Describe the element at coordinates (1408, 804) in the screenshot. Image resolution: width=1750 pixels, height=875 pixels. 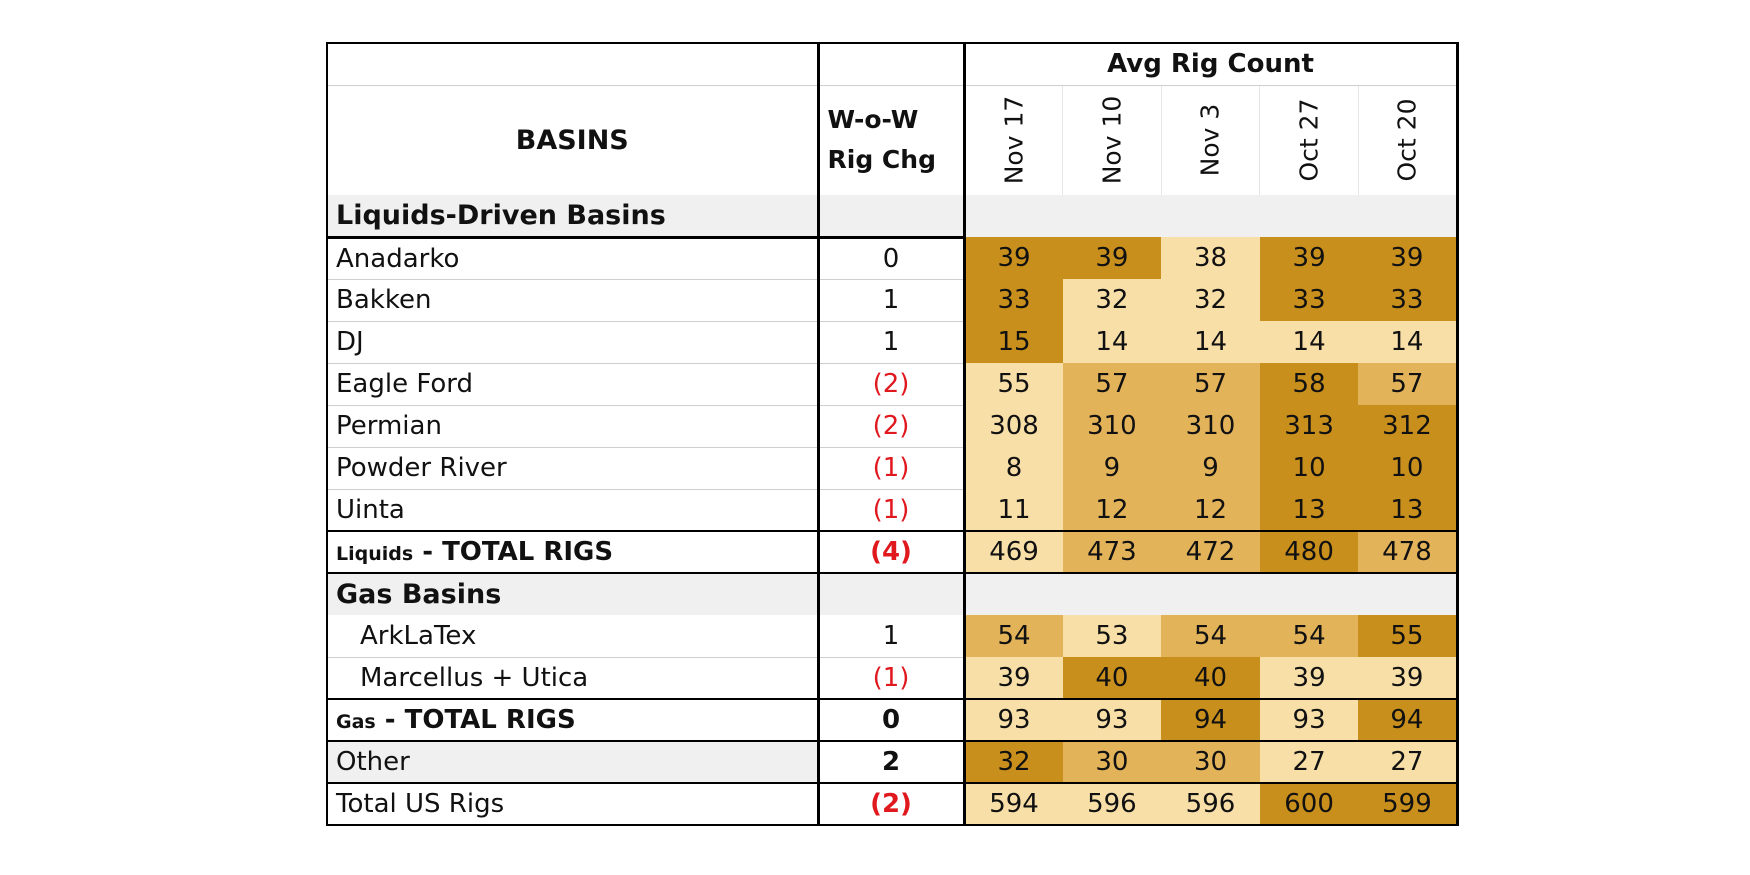
I see `rig-count: 599` at that location.